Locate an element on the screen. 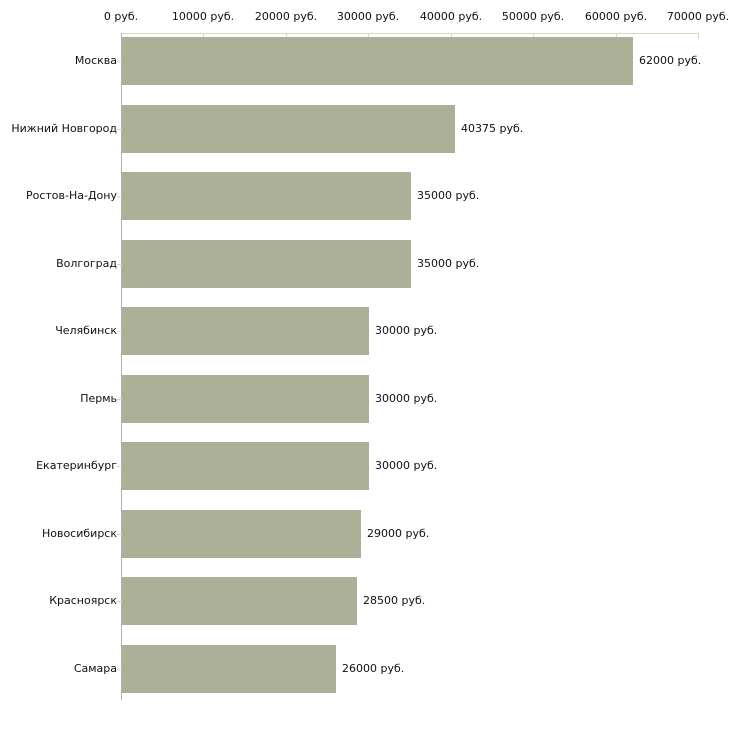 The height and width of the screenshot is (730, 730). category-label: Красноярск is located at coordinates (83, 600).